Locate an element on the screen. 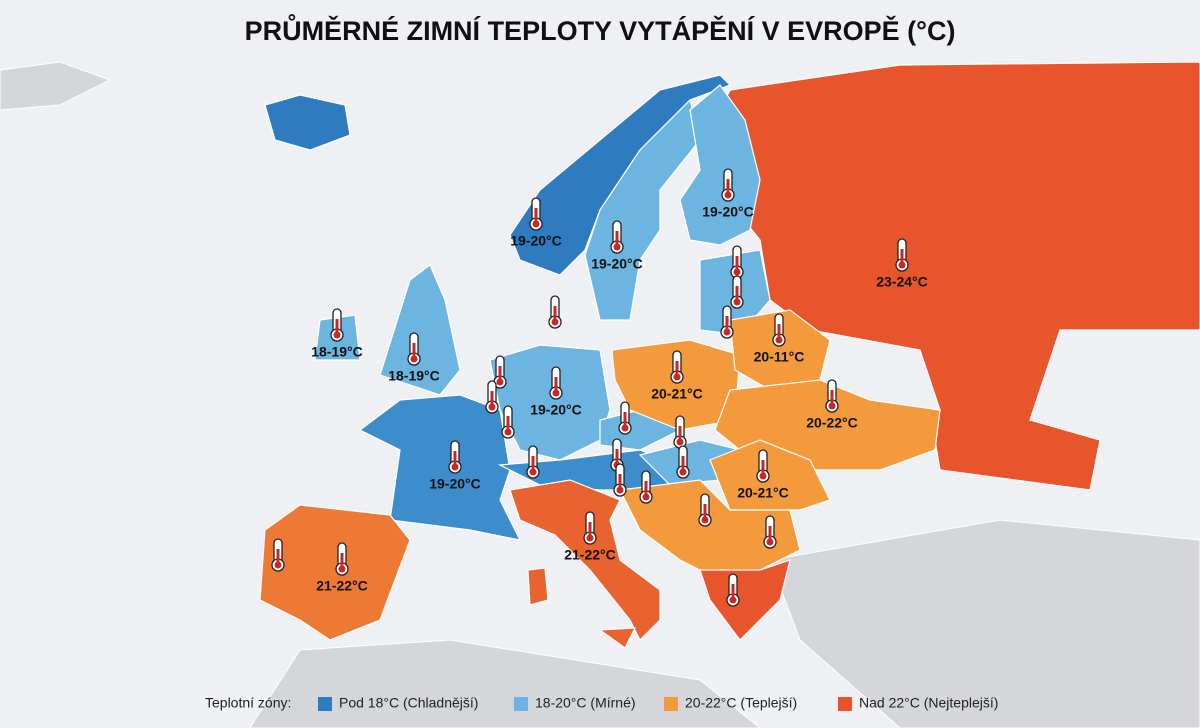  legend-label: 18-20°C (Mírné) is located at coordinates (585, 703).